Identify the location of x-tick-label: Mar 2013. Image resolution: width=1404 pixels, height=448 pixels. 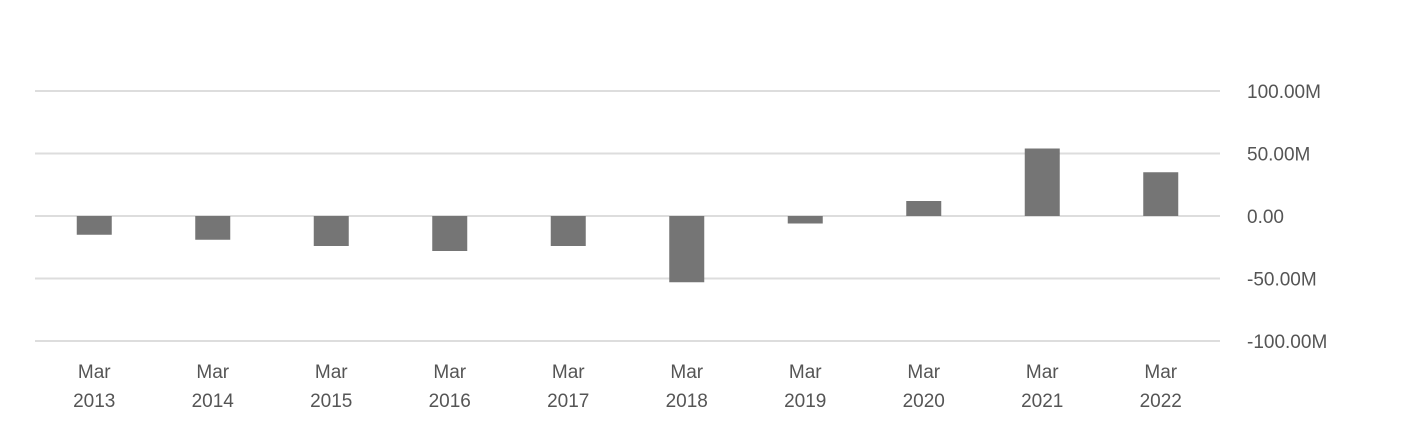
(94, 387).